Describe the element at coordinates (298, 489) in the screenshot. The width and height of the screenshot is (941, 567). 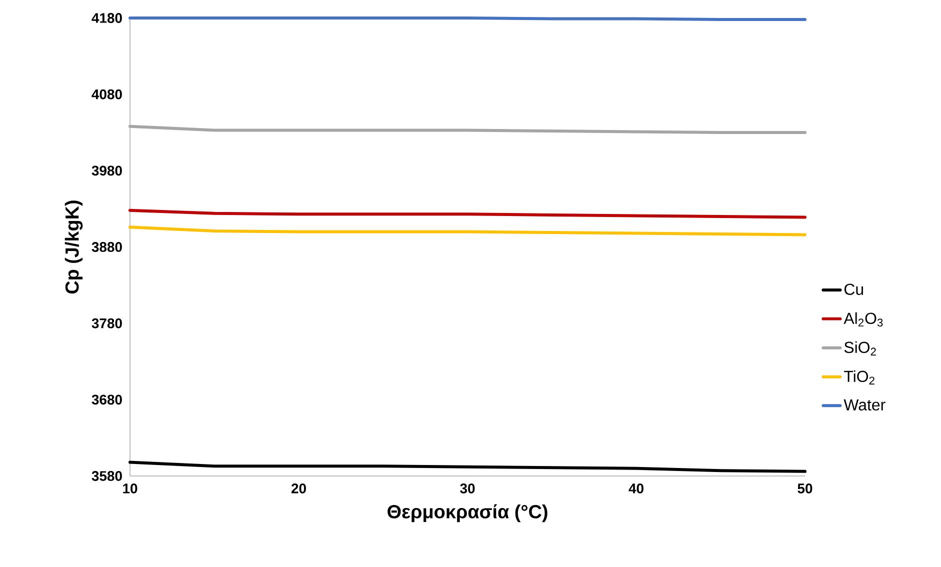
I see `x-tick-label: 20` at that location.